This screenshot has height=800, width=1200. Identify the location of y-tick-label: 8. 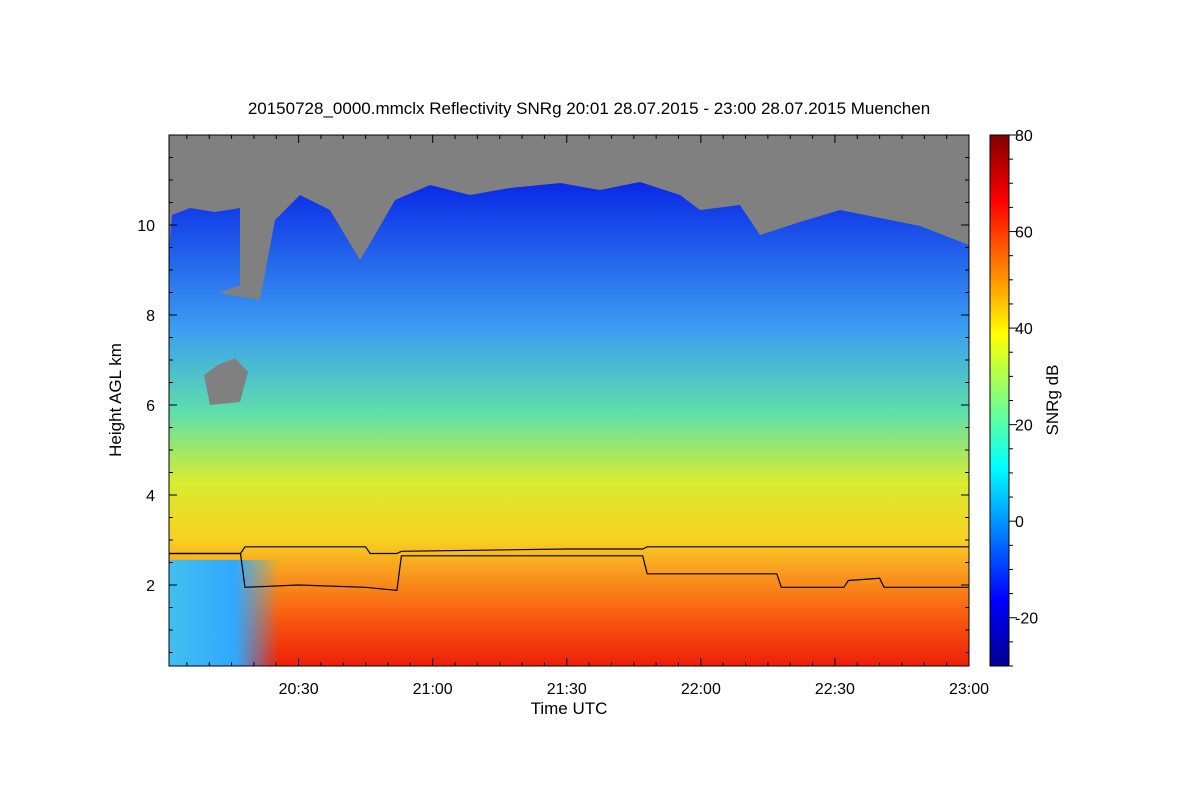
(150, 316).